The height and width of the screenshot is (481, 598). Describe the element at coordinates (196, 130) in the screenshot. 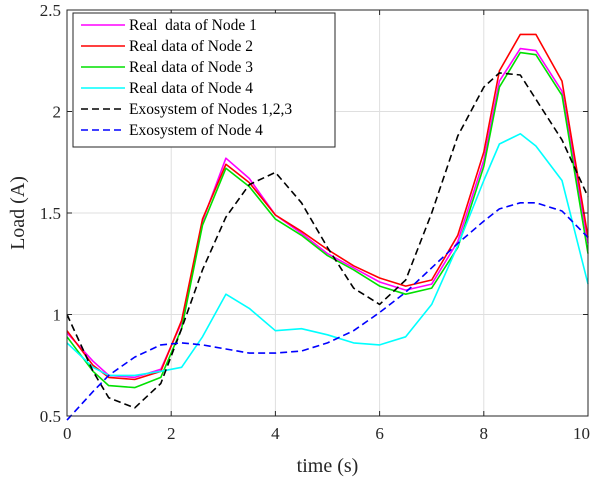

I see `legend-label: Exosystem of Node 4` at that location.